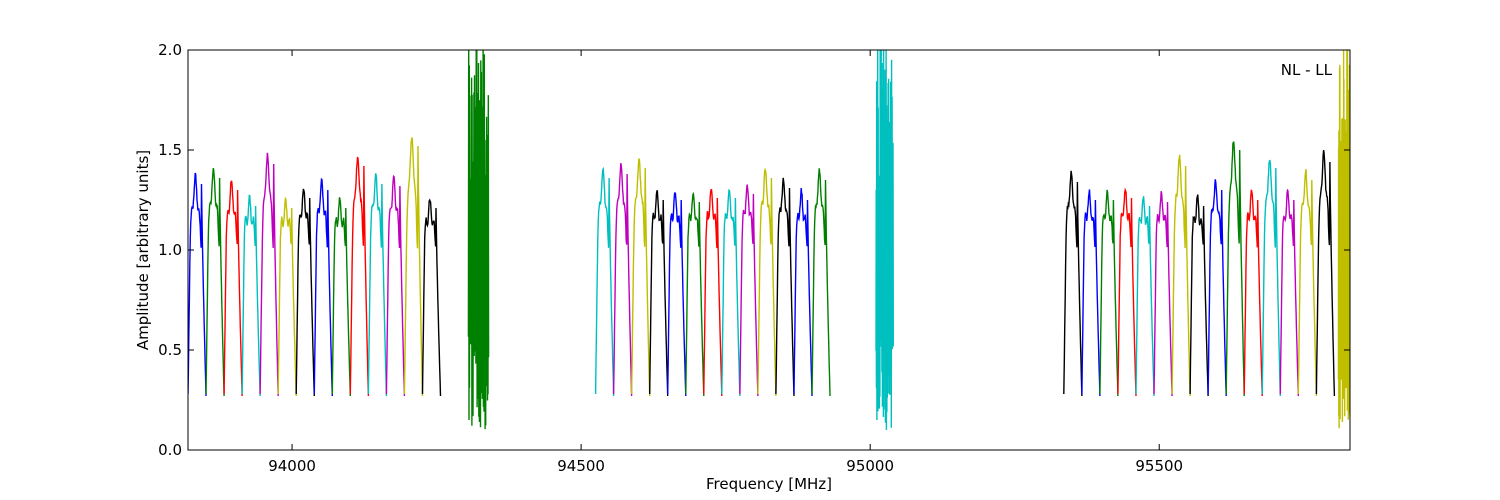  I want to click on series-line-band3-ch9, so click(1217, 288).